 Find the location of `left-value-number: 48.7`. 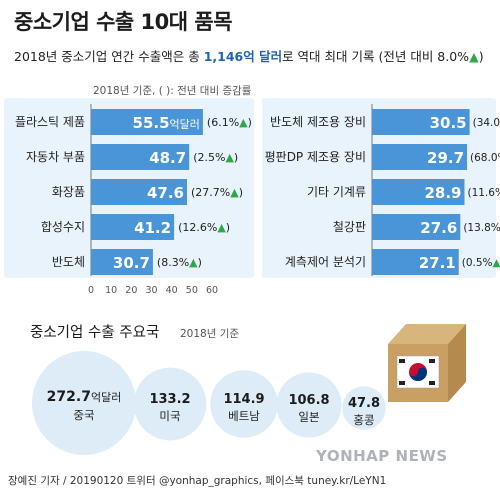

left-value-number: 48.7 is located at coordinates (167, 158).